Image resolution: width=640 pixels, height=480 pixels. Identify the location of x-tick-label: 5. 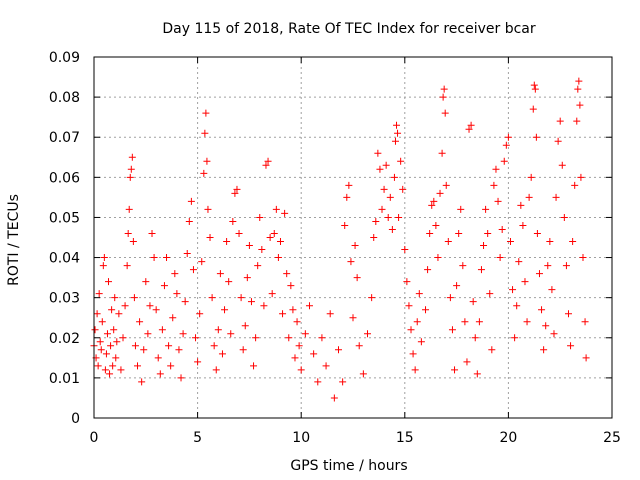
(197, 438).